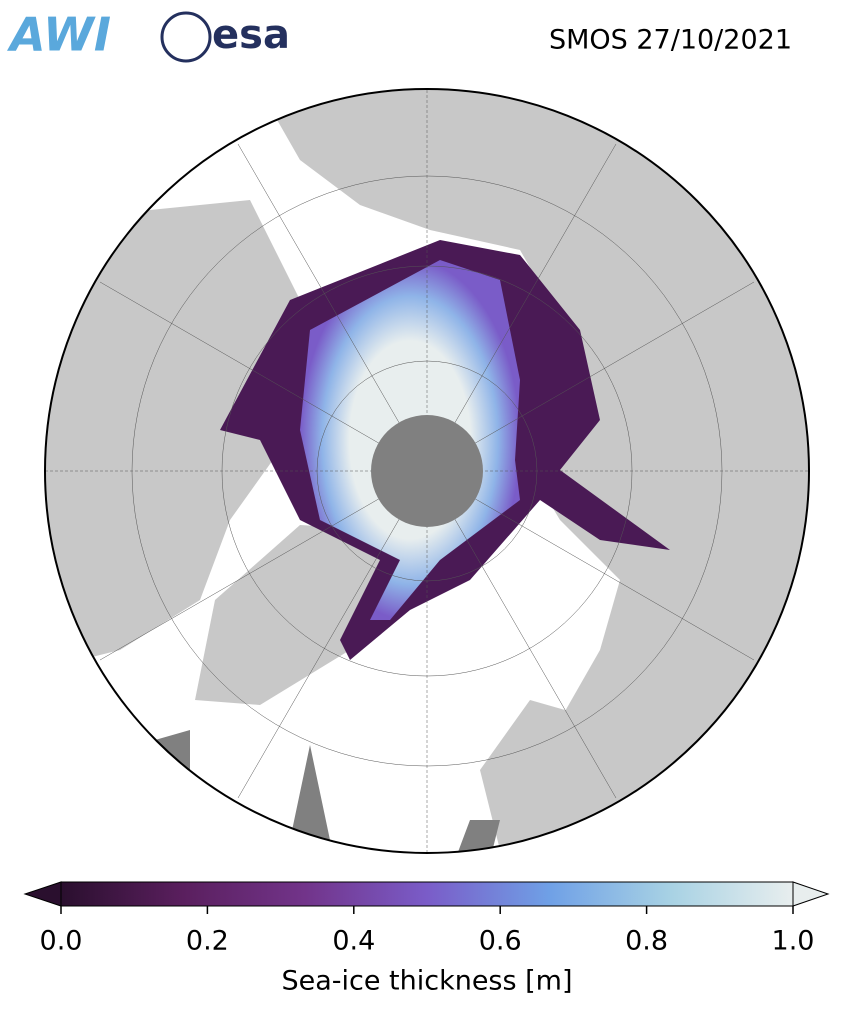 This screenshot has width=854, height=1026. What do you see at coordinates (793, 941) in the screenshot?
I see `colorbar-tick-label: 1.0` at bounding box center [793, 941].